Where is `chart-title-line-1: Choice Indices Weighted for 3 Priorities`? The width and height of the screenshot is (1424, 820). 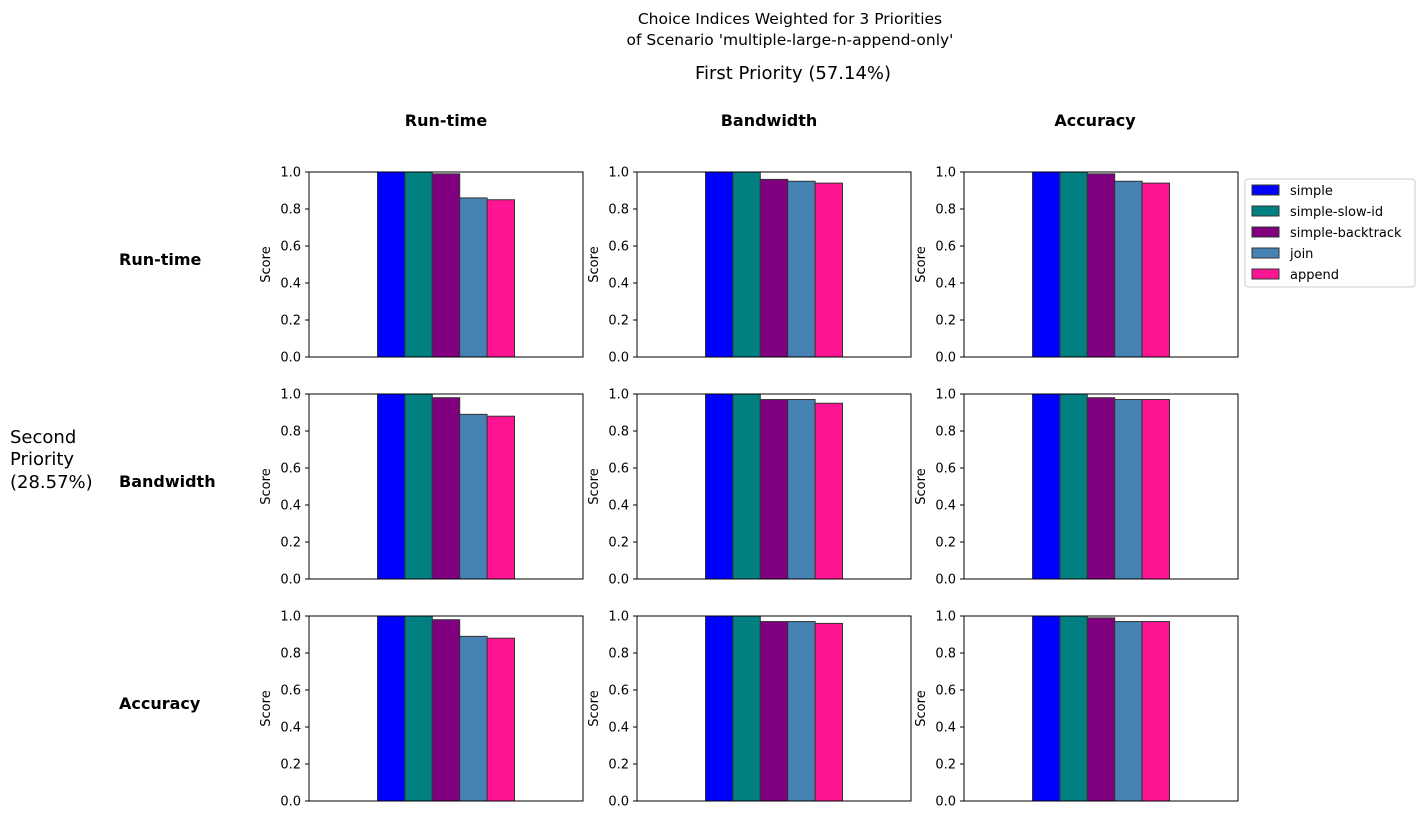 chart-title-line-1: Choice Indices Weighted for 3 Priorities is located at coordinates (790, 19).